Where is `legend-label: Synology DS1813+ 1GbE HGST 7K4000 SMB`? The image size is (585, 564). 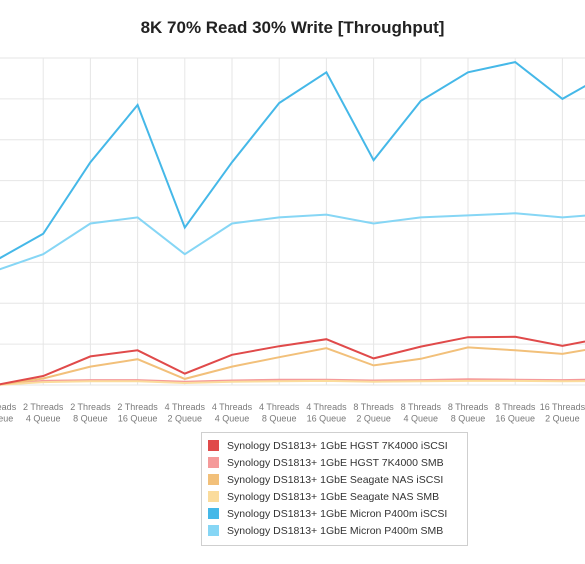 legend-label: Synology DS1813+ 1GbE HGST 7K4000 SMB is located at coordinates (335, 462).